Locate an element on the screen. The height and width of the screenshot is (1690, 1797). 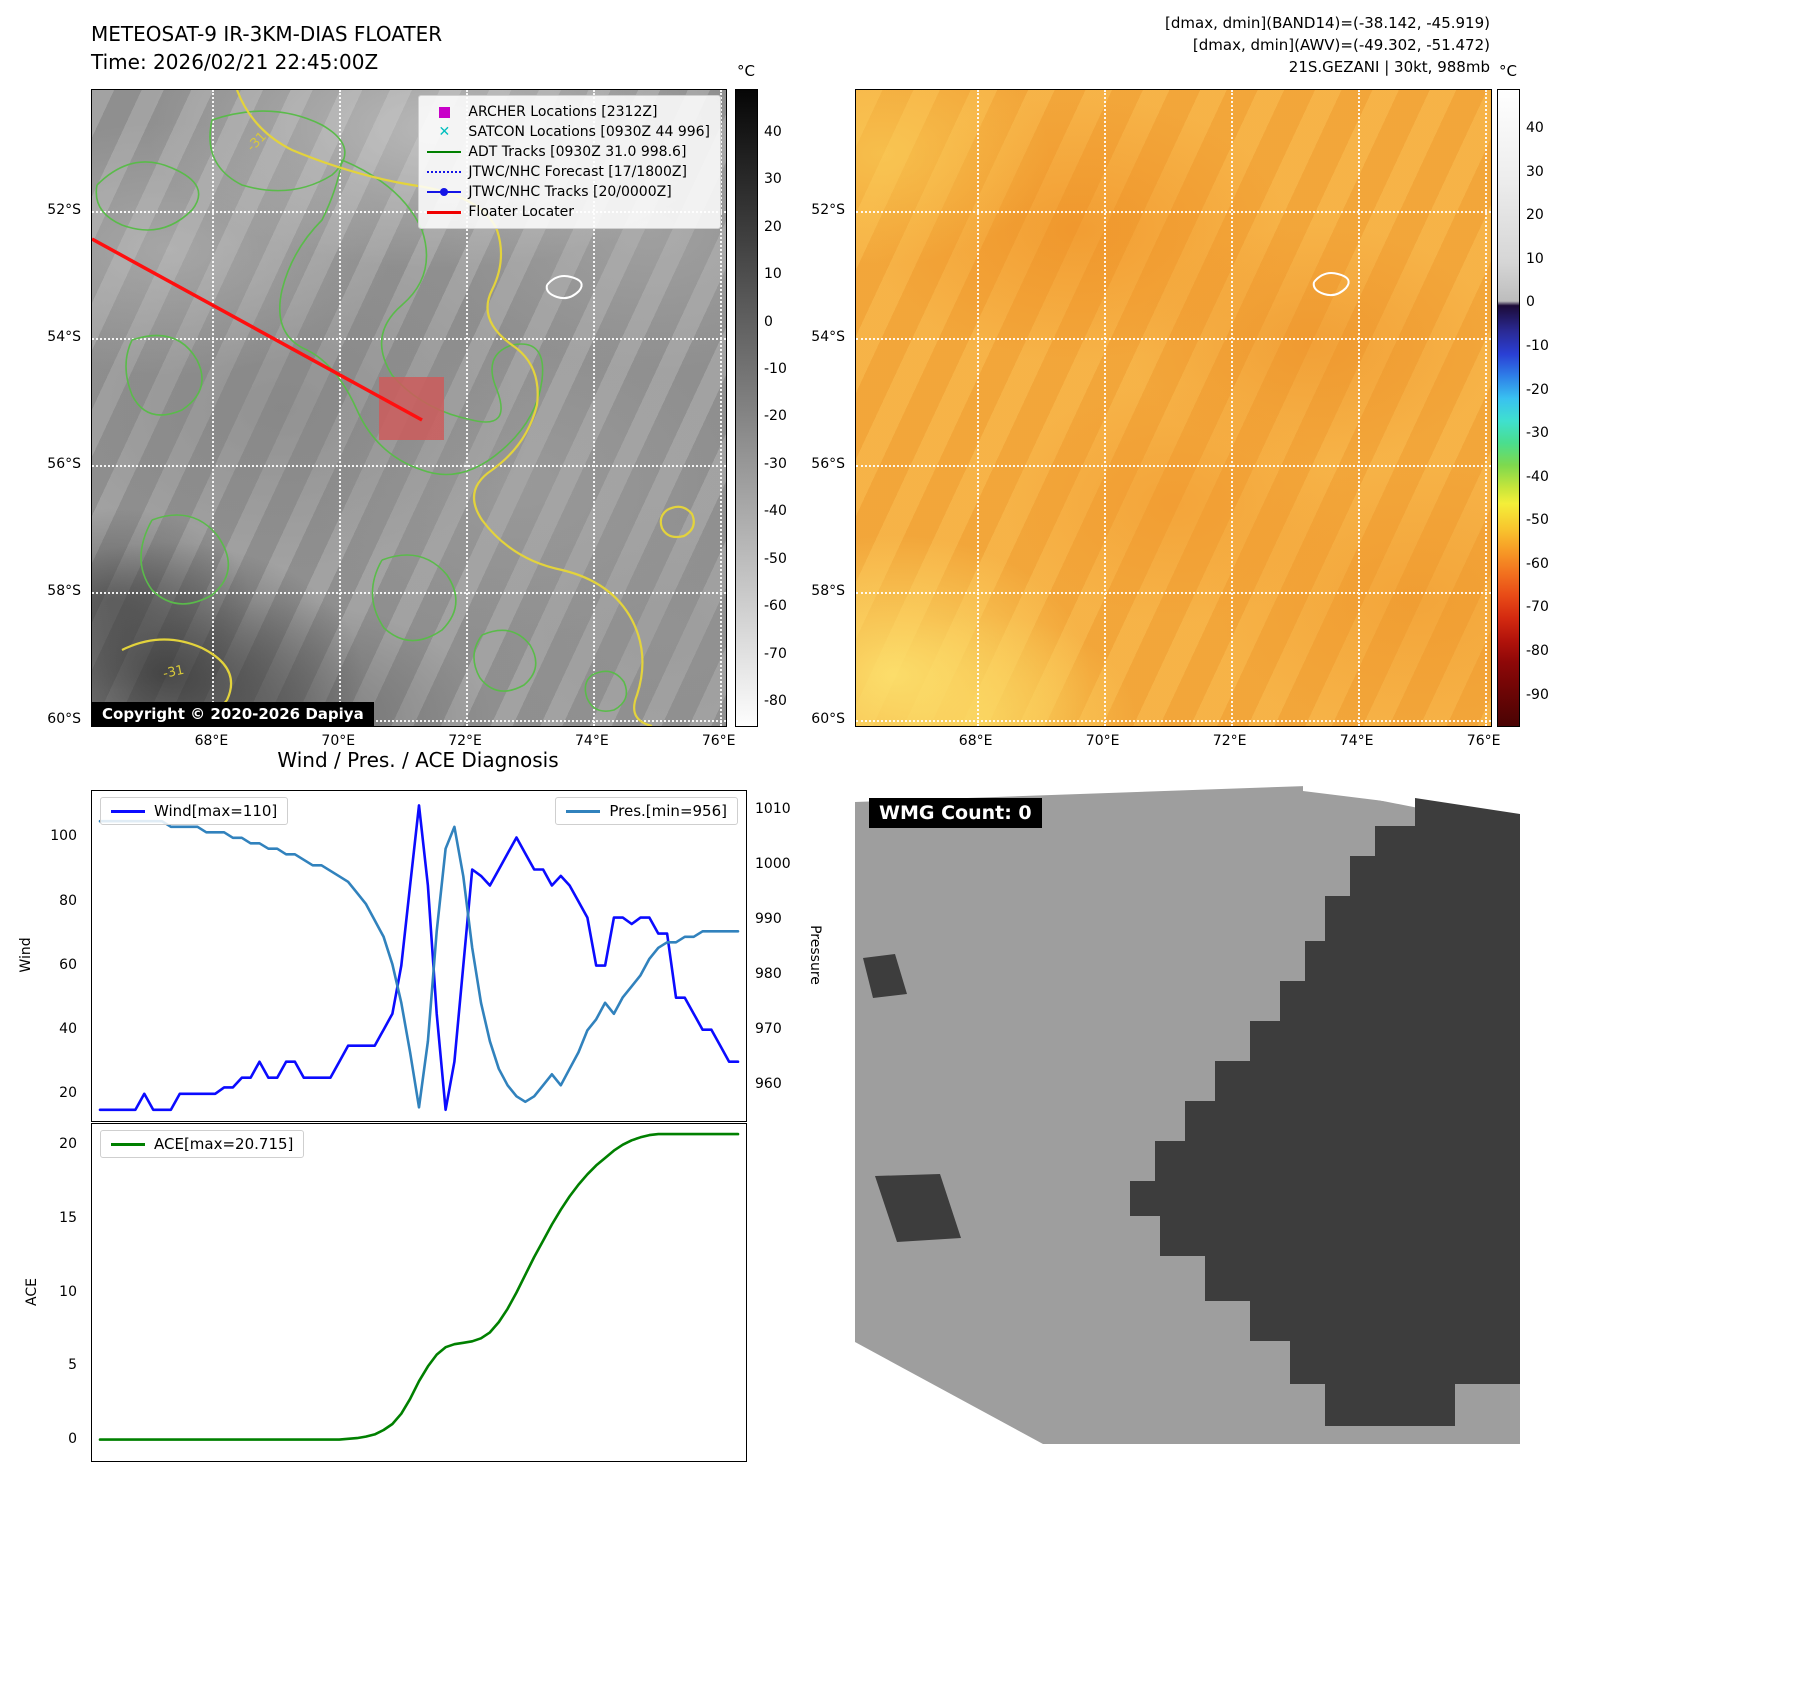
axis-tick-label: 0 is located at coordinates (72, 1439).